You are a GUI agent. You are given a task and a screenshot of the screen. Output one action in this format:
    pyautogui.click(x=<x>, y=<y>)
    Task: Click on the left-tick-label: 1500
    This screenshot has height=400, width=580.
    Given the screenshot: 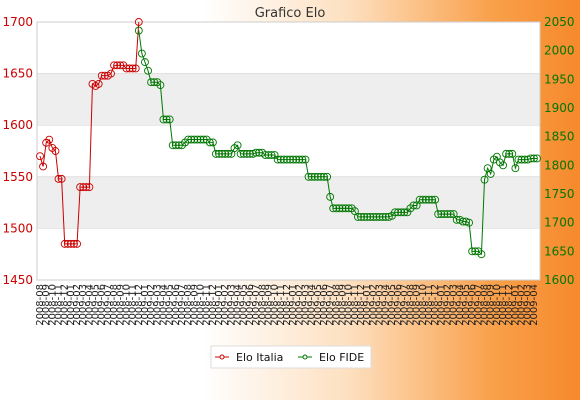 What is the action you would take?
    pyautogui.click(x=17, y=228)
    